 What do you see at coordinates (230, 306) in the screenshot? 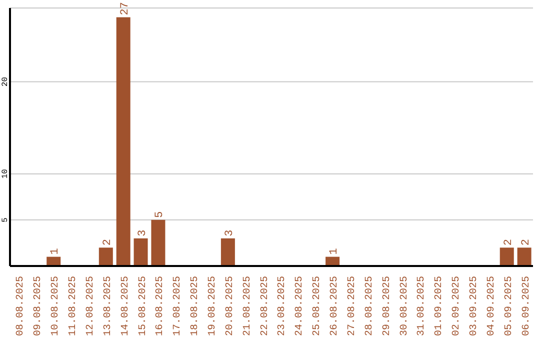
I see `x-tick-label: 20.08.2025` at bounding box center [230, 306].